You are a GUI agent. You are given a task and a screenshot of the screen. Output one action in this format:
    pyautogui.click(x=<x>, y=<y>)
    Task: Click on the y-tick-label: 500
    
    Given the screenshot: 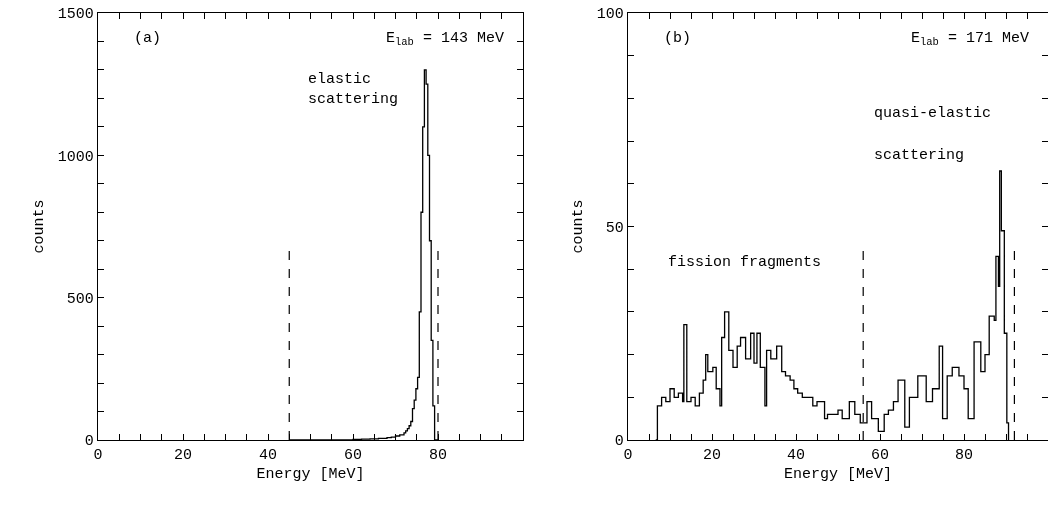 What is the action you would take?
    pyautogui.click(x=80, y=299)
    